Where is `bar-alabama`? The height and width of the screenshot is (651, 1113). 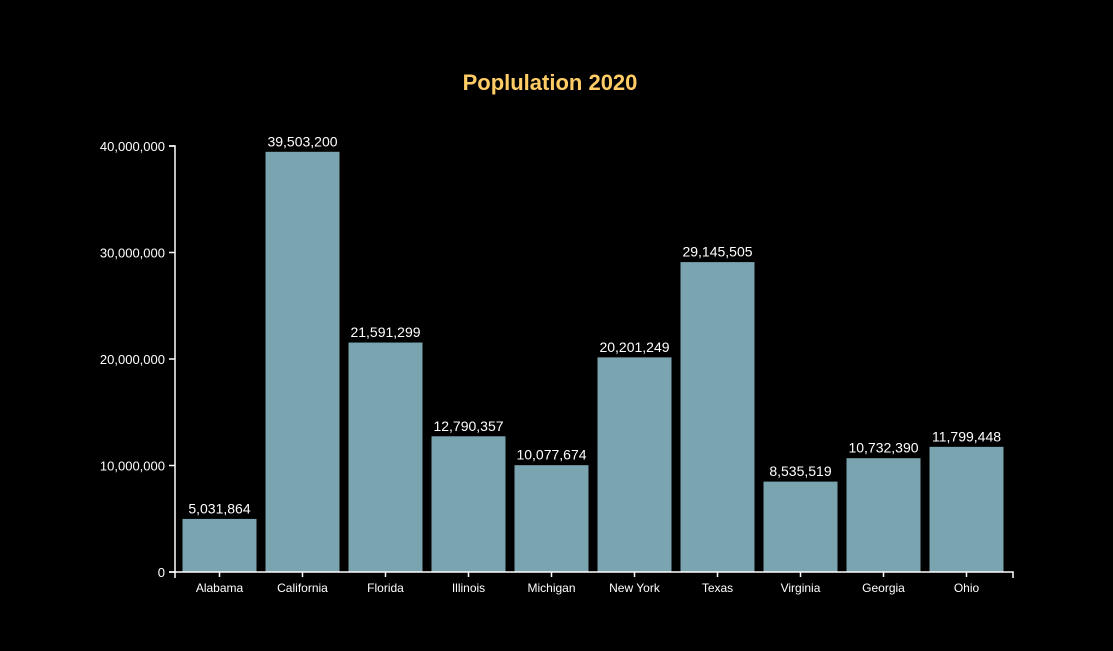
bar-alabama is located at coordinates (219, 545).